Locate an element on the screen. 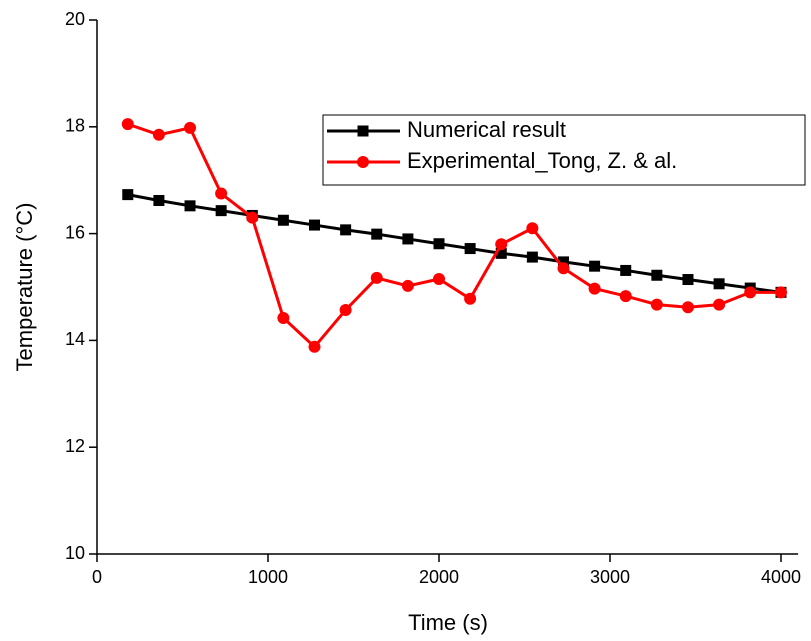 Image resolution: width=811 pixels, height=641 pixels. x-tick-label: 2000 is located at coordinates (439, 577).